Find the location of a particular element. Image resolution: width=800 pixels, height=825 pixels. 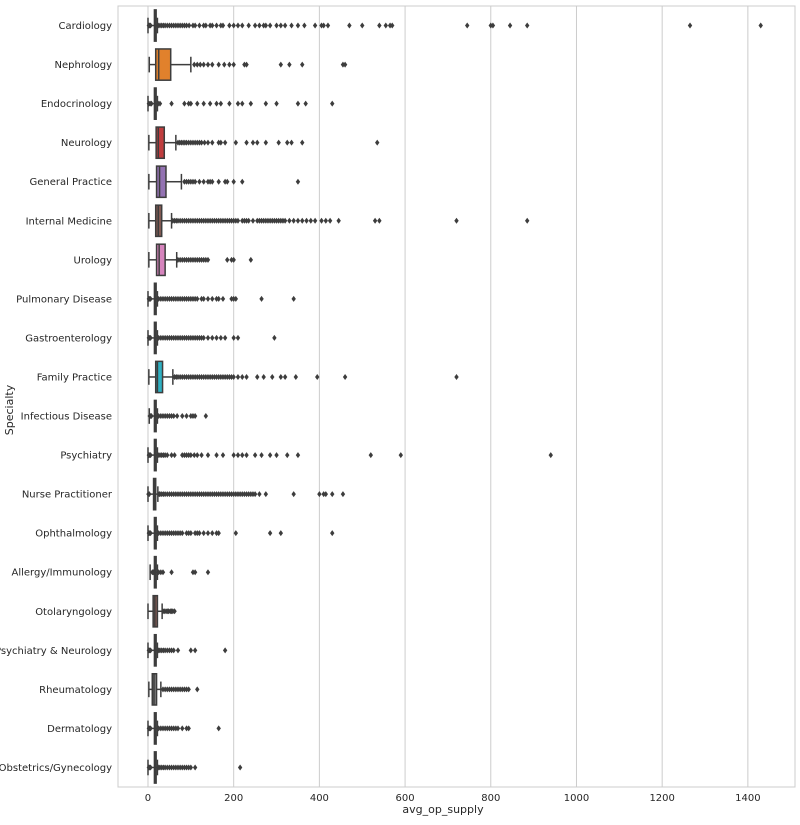

y-tick-label: Neurology is located at coordinates (86, 143).